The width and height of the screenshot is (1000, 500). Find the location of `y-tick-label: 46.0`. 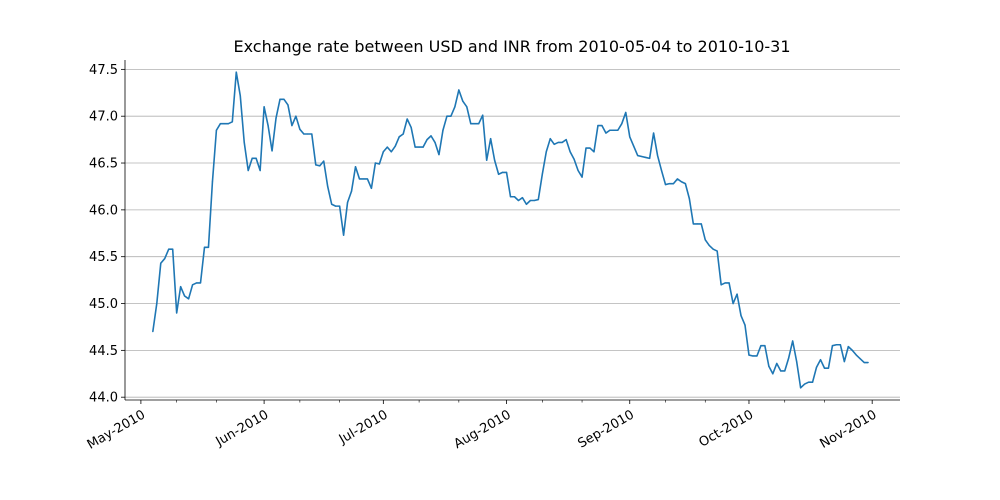

y-tick-label: 46.0 is located at coordinates (103, 210).